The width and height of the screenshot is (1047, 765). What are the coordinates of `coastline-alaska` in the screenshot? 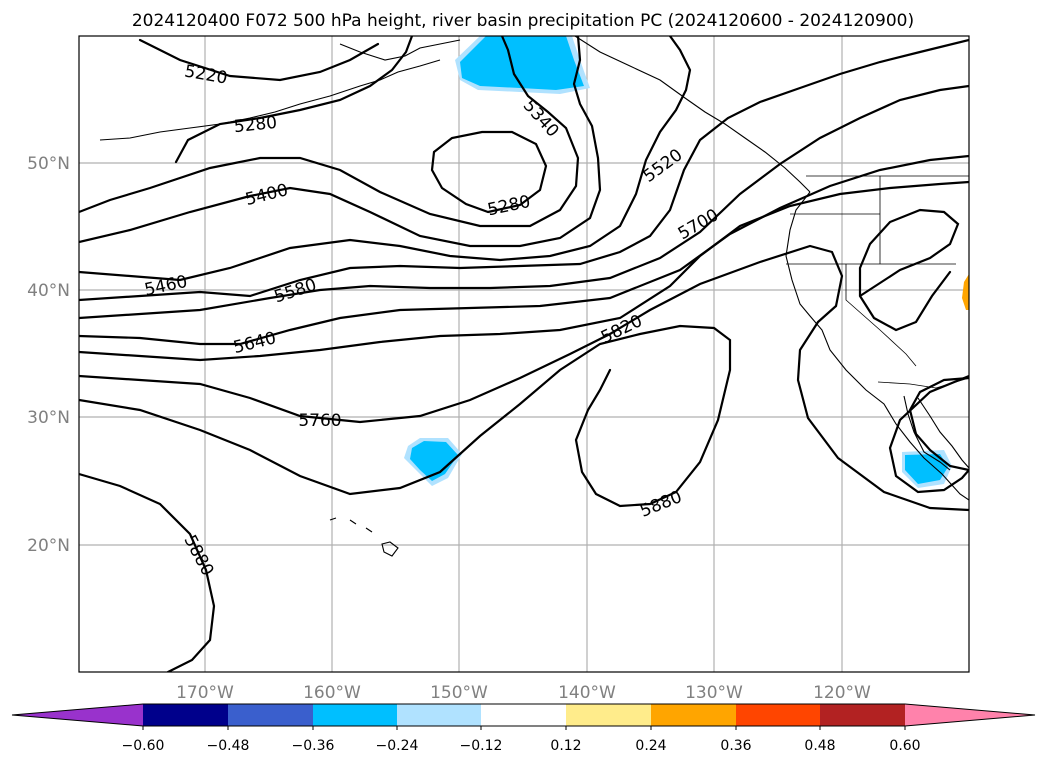 It's located at (400, 50).